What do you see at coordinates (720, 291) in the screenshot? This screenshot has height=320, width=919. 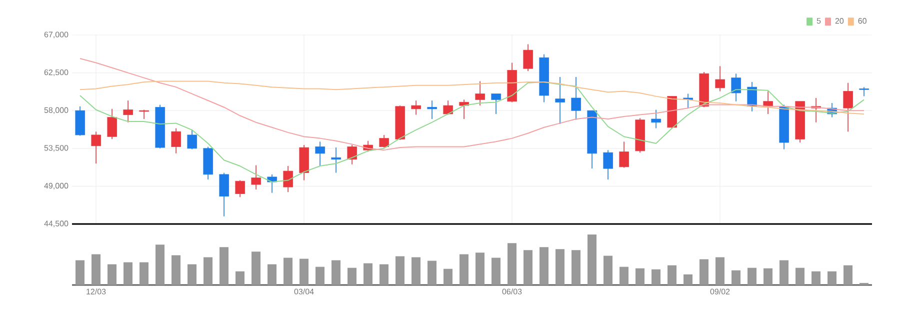 I see `x-tick-label: 09/02` at bounding box center [720, 291].